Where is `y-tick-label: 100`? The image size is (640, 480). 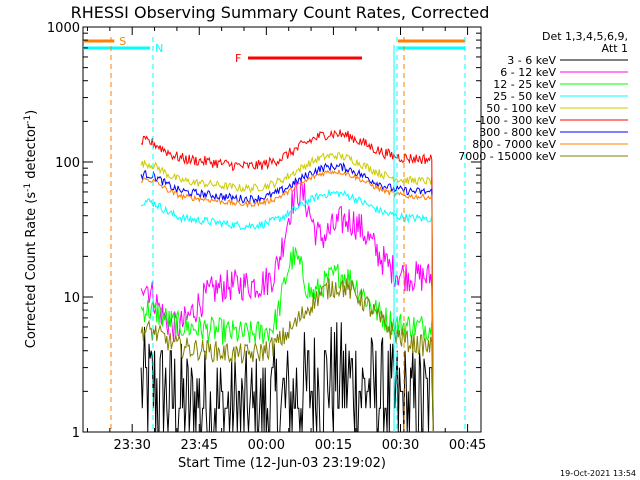
y-tick-label: 100 is located at coordinates (67, 163).